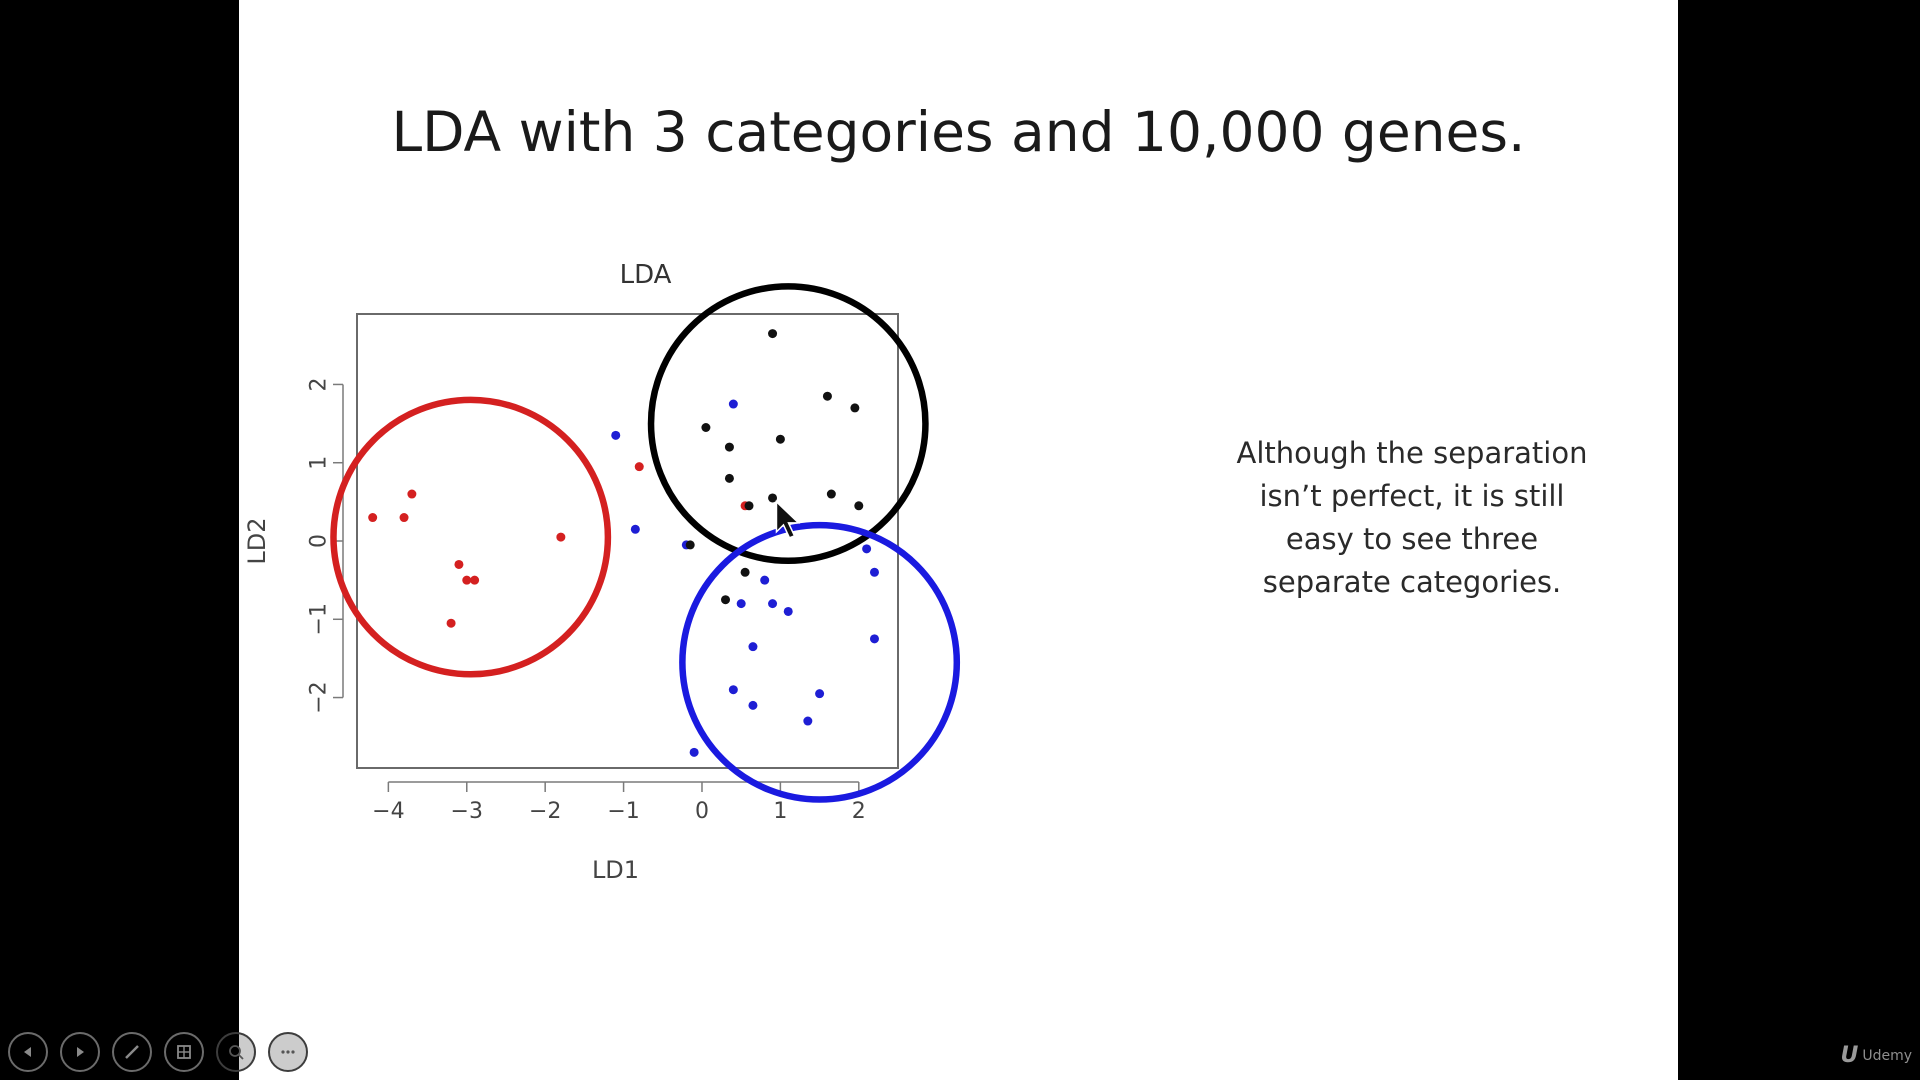 Image resolution: width=1920 pixels, height=1080 pixels. What do you see at coordinates (623, 811) in the screenshot?
I see `x-tick-label: −1` at bounding box center [623, 811].